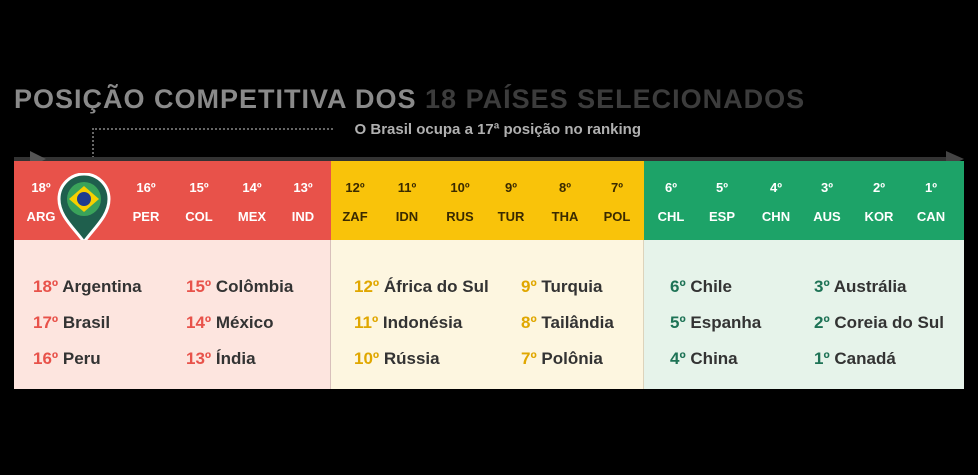 The height and width of the screenshot is (475, 978). Describe the element at coordinates (860, 286) in the screenshot. I see `list-item: 3º Austrália` at that location.